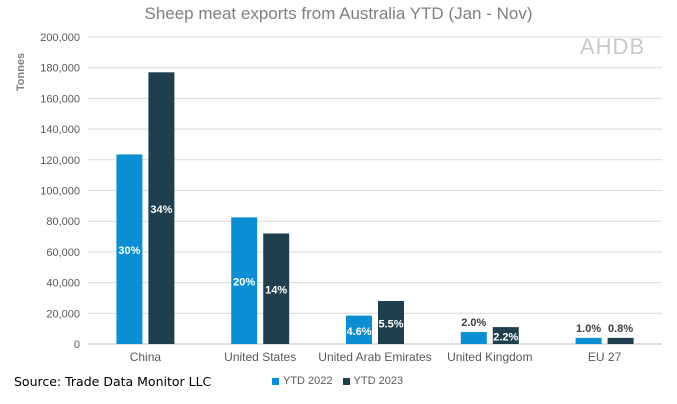 Image resolution: width=677 pixels, height=404 pixels. I want to click on data-label: 2.2%, so click(505, 338).